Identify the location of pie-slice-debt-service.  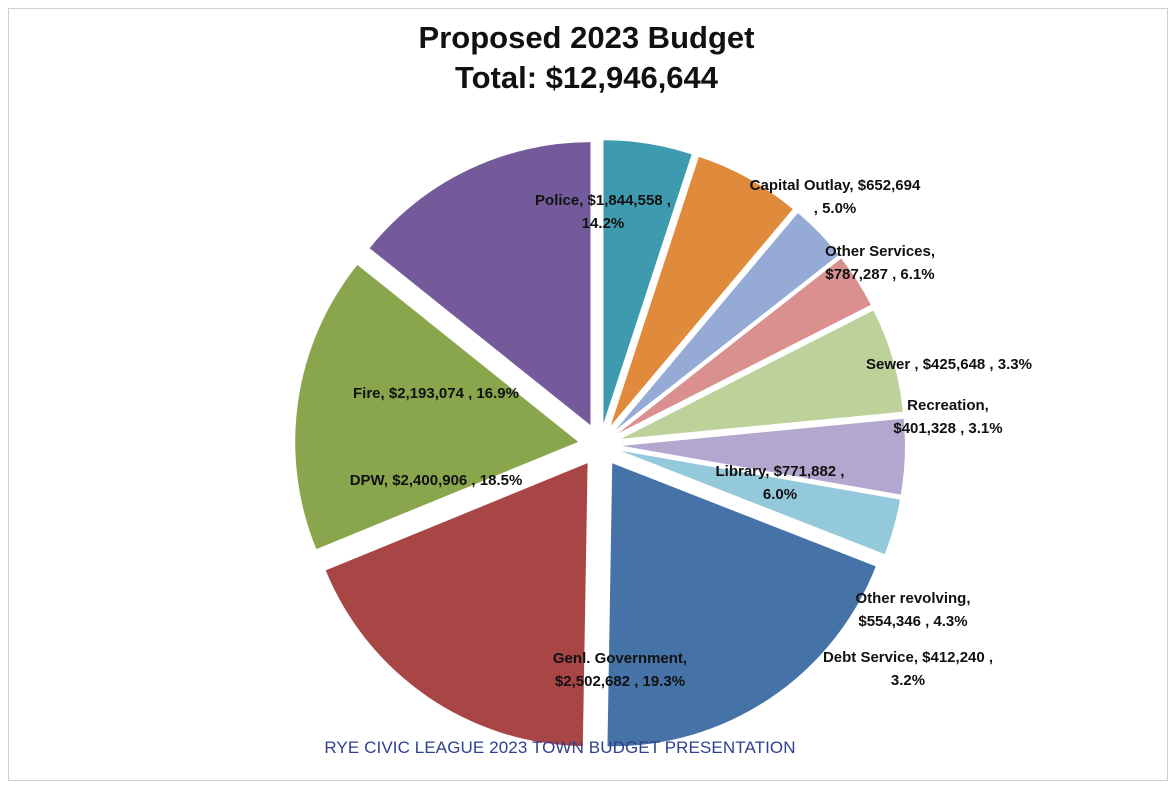
(760, 502).